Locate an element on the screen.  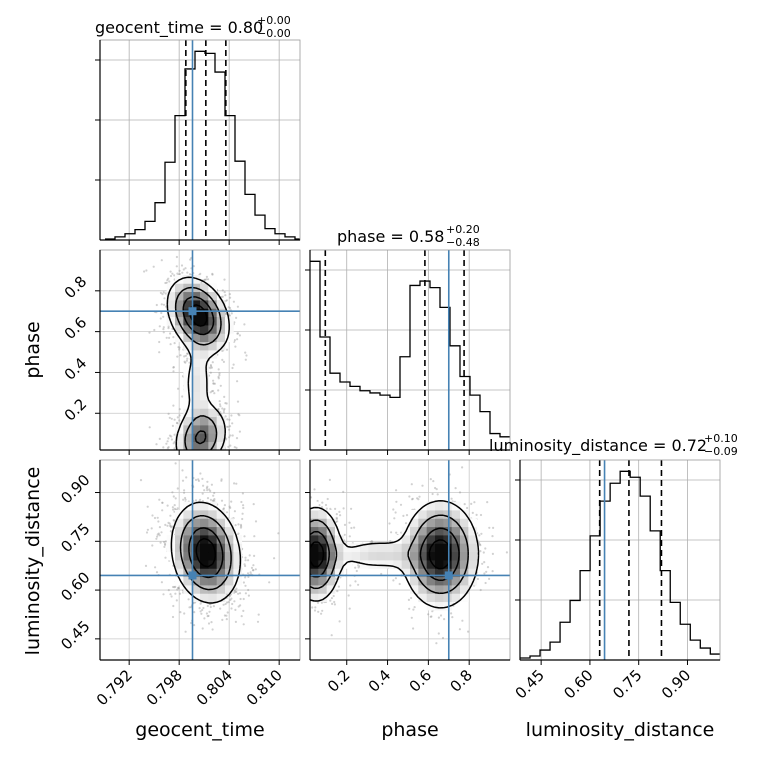
xlabel-phase: phase is located at coordinates (409, 730).